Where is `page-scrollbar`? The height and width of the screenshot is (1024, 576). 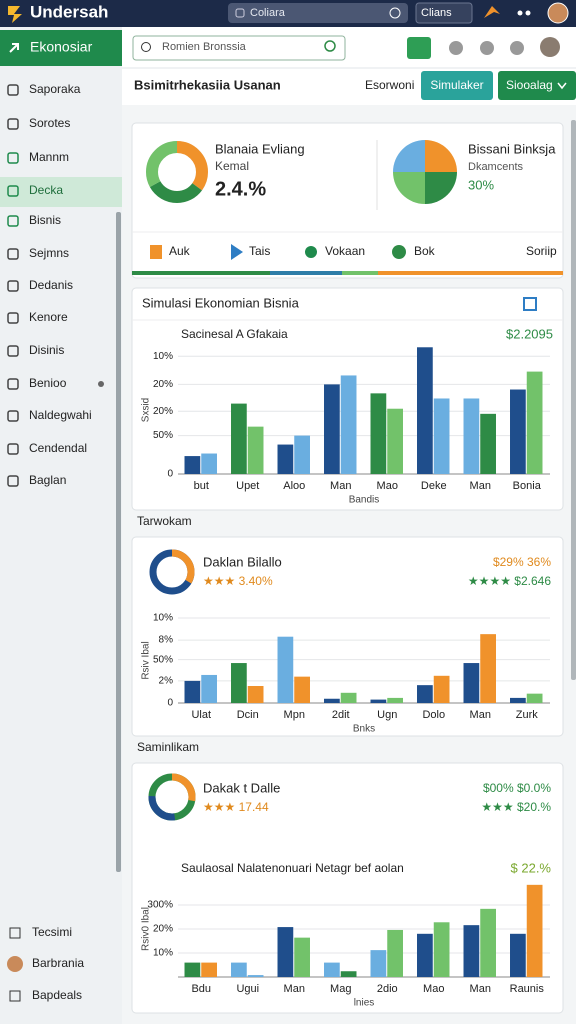 page-scrollbar is located at coordinates (573, 400).